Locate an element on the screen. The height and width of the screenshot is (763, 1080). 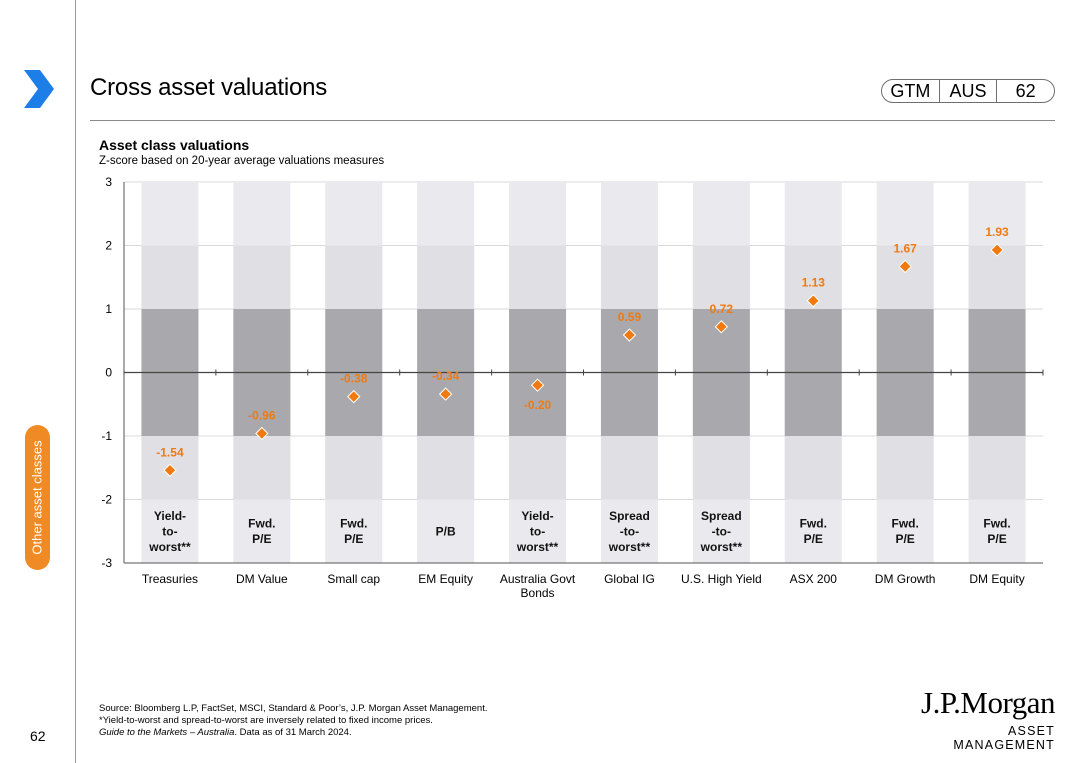
data-label: -0.38 is located at coordinates (354, 379).